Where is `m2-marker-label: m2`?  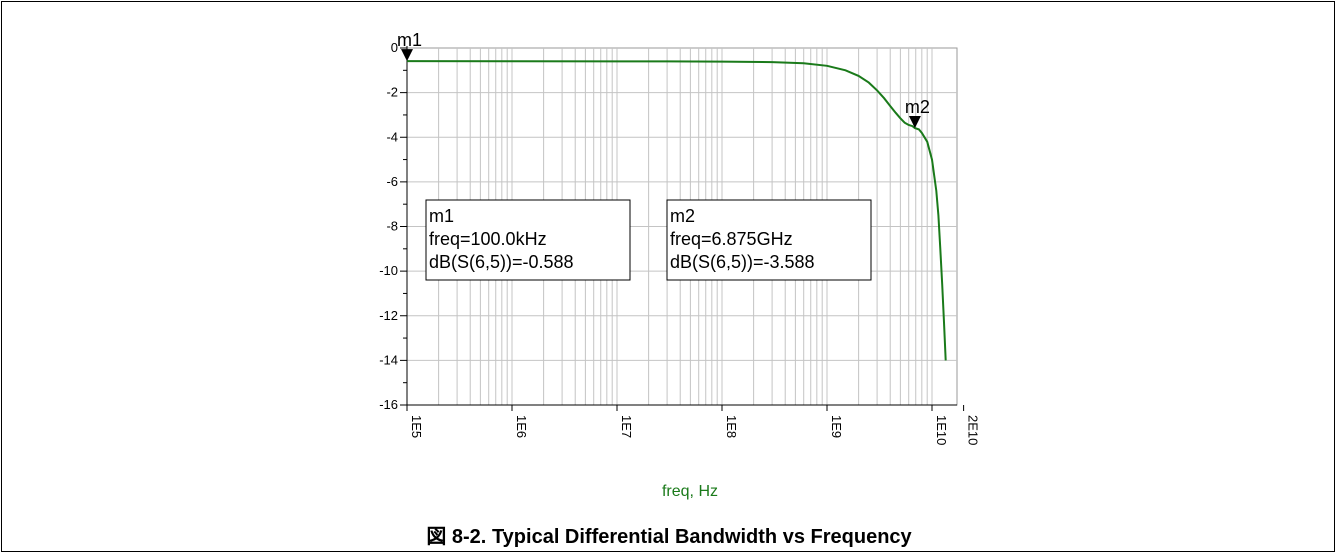 m2-marker-label: m2 is located at coordinates (917, 107).